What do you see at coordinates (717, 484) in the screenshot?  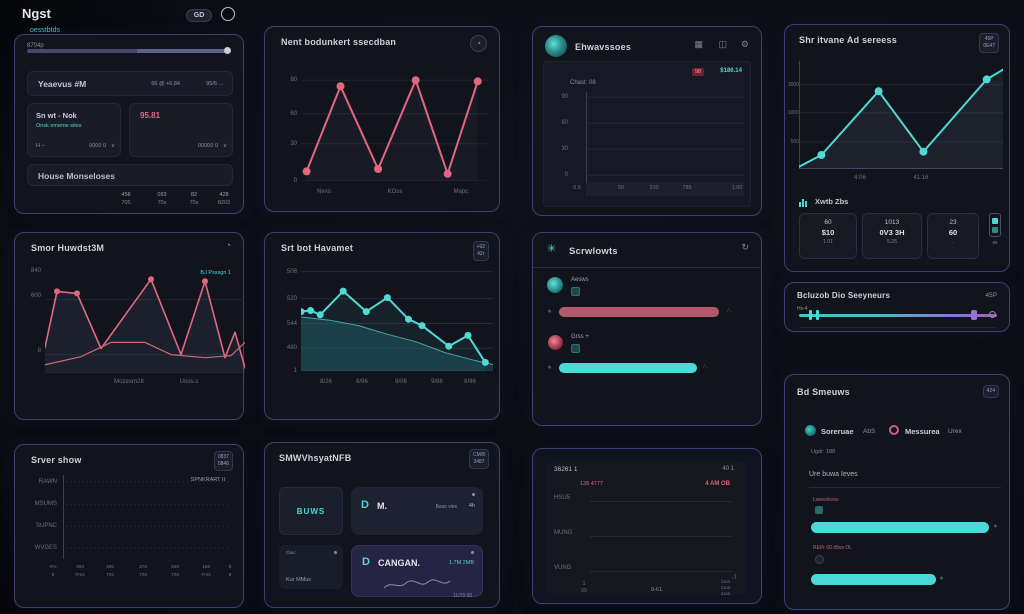 I see `report-red-right: 4 AM OB` at bounding box center [717, 484].